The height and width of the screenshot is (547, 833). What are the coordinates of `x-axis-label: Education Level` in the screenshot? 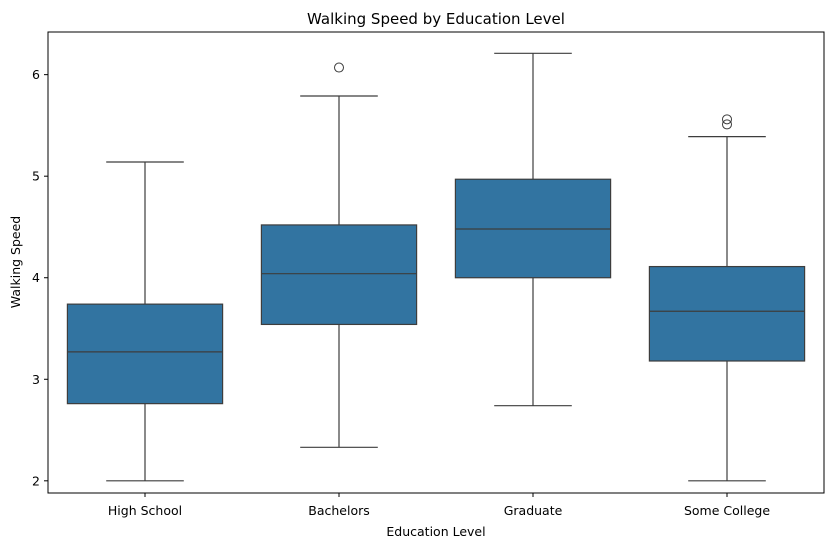 It's located at (435, 531).